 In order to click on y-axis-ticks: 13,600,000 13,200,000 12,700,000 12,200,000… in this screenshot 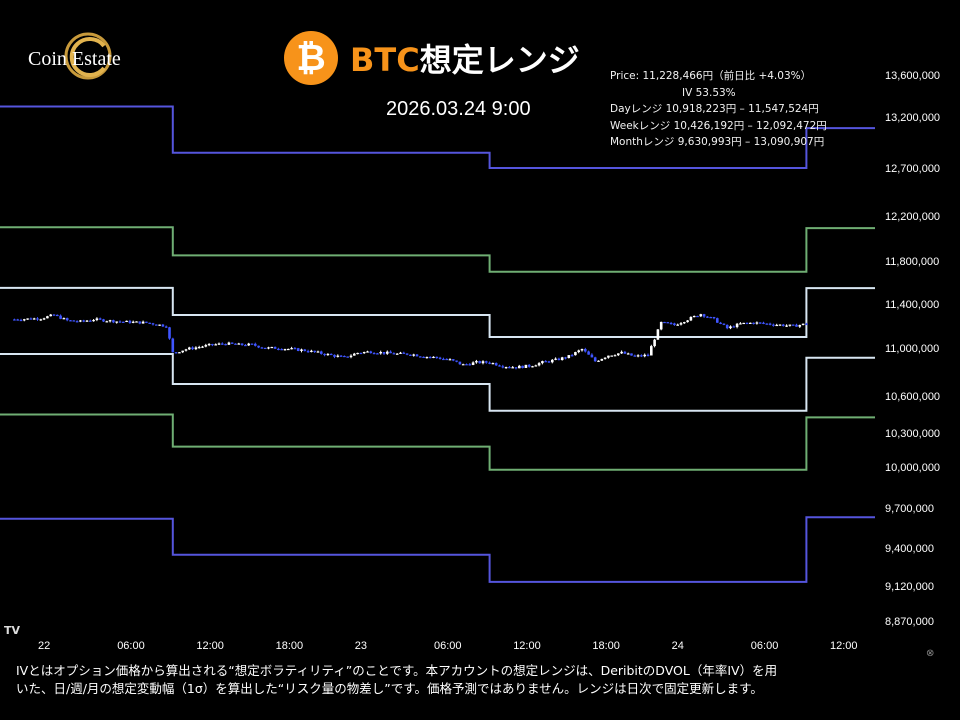, I will do `click(912, 349)`.